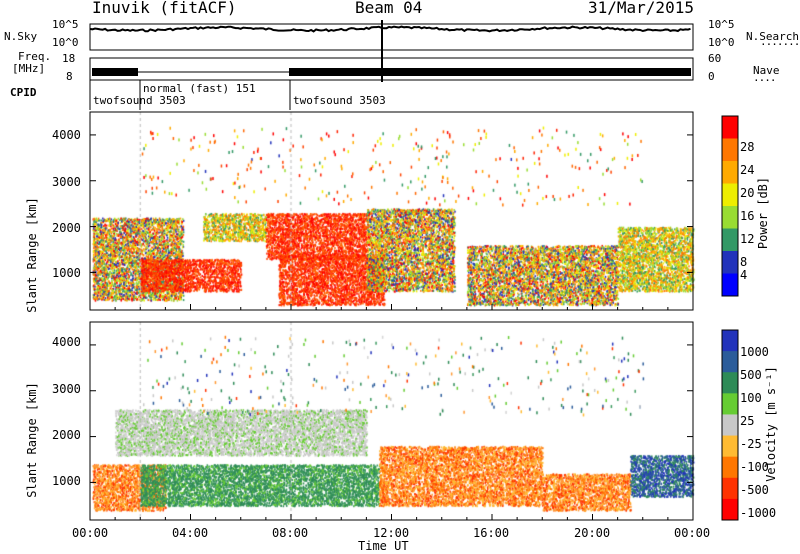  I want to click on xtick-2000: 20:00, so click(592, 533).